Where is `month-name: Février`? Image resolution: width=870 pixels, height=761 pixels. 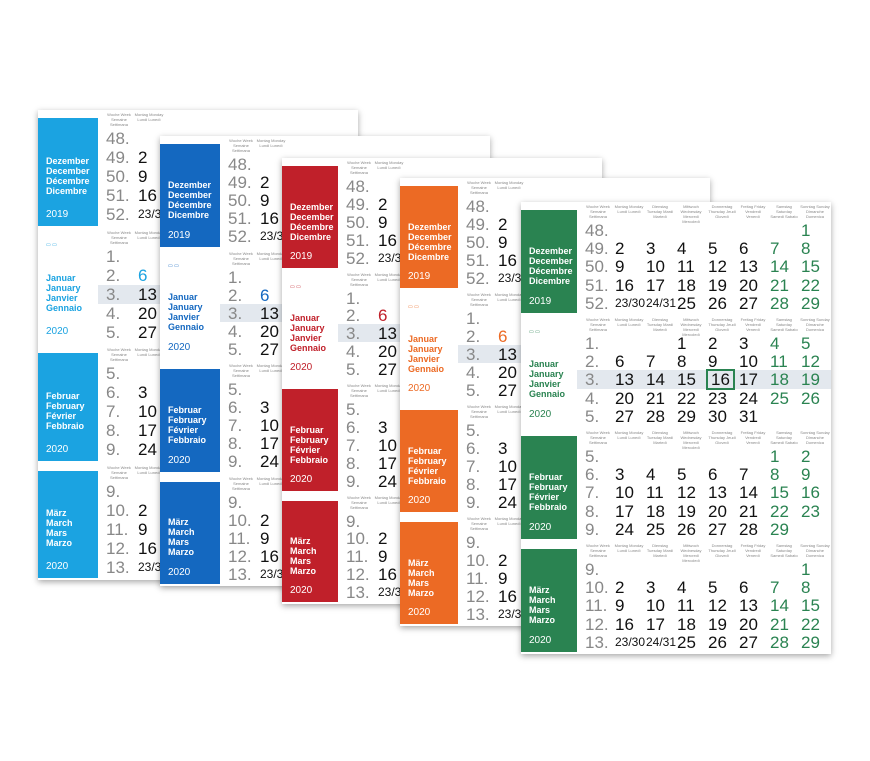 month-name: Février is located at coordinates (61, 415).